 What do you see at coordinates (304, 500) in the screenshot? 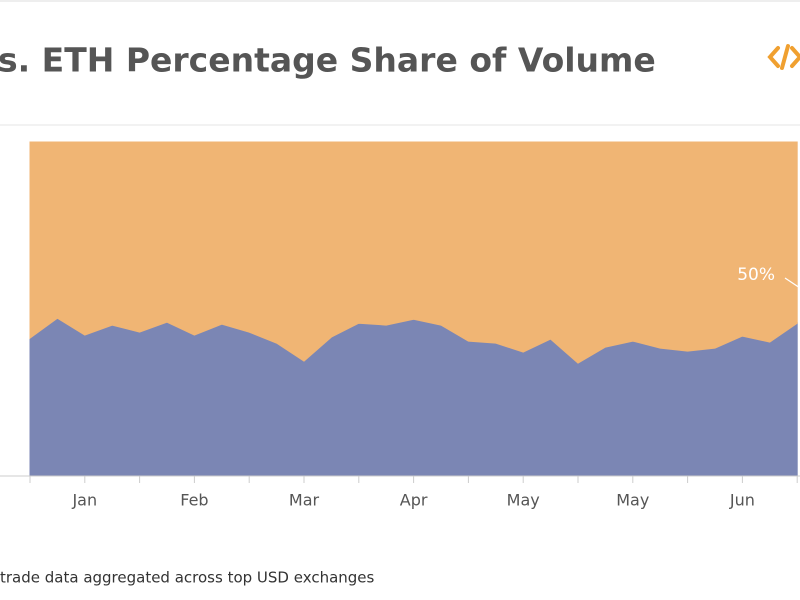
I see `x-tick-label: Mar` at bounding box center [304, 500].